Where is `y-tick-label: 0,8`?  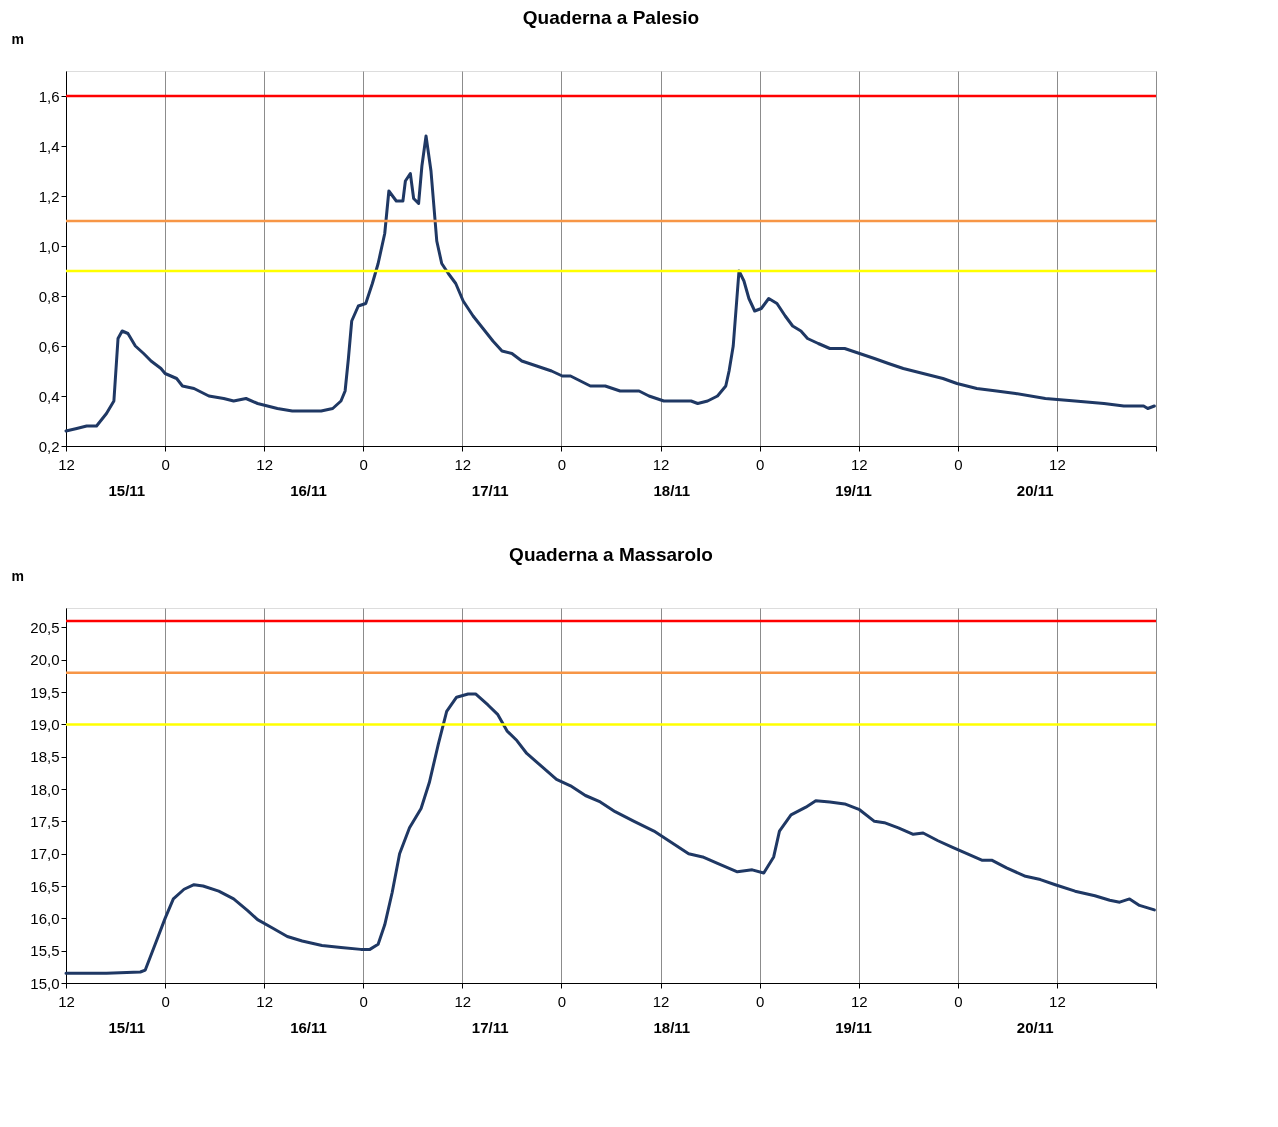
y-tick-label: 0,8 is located at coordinates (49, 296).